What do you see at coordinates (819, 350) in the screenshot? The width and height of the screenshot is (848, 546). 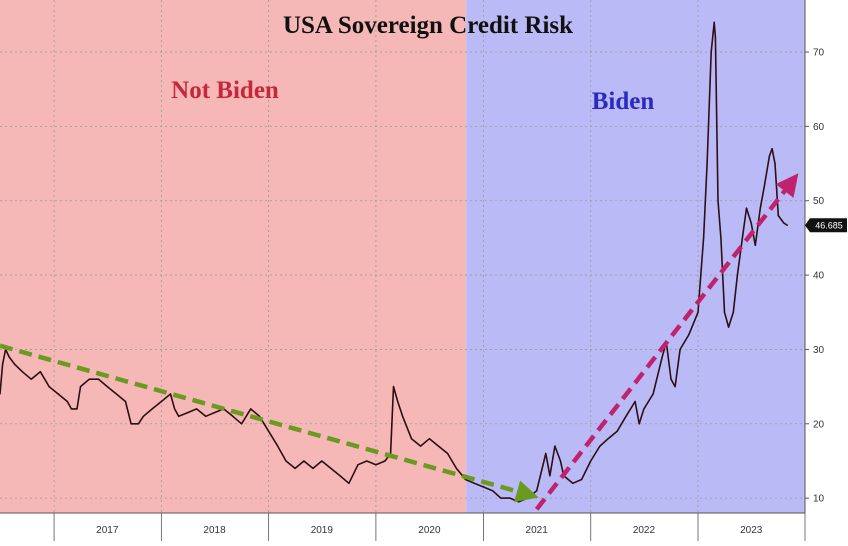 I see `y-tick-label-30: 30` at bounding box center [819, 350].